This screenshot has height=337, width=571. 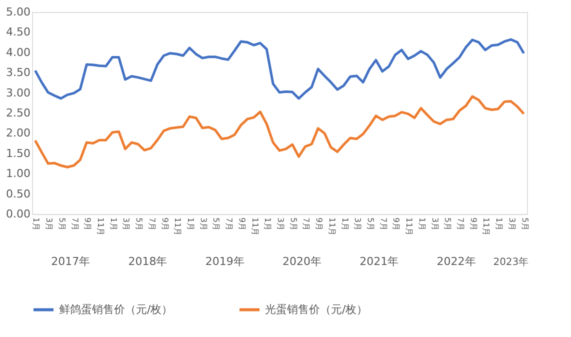 What do you see at coordinates (116, 309) in the screenshot?
I see `legend-label: 鲜鸽蛋销售价（元/枚）` at bounding box center [116, 309].